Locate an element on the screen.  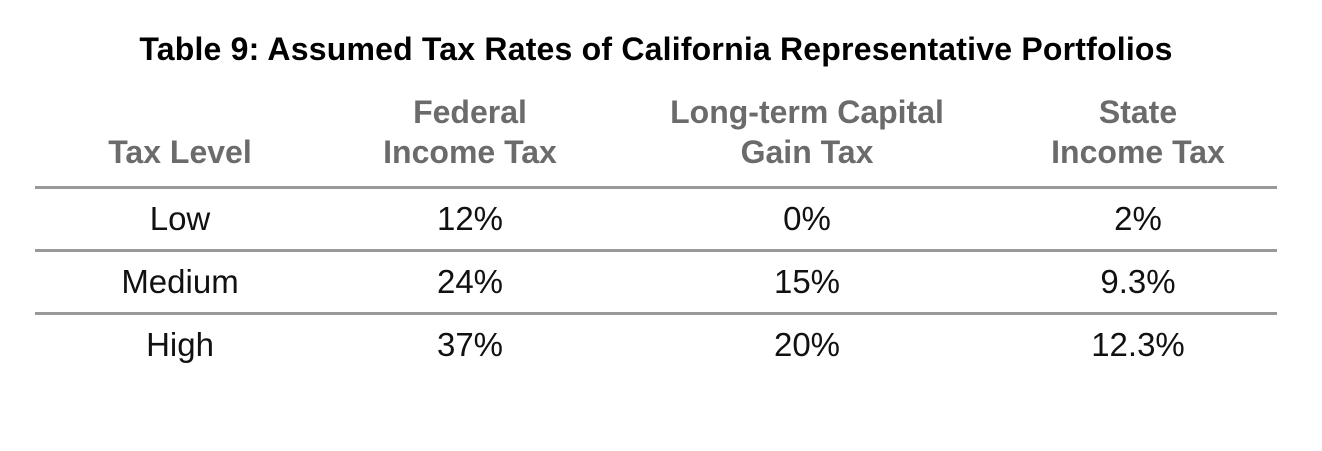
cell-state-income-tax: 2% is located at coordinates (1138, 220).